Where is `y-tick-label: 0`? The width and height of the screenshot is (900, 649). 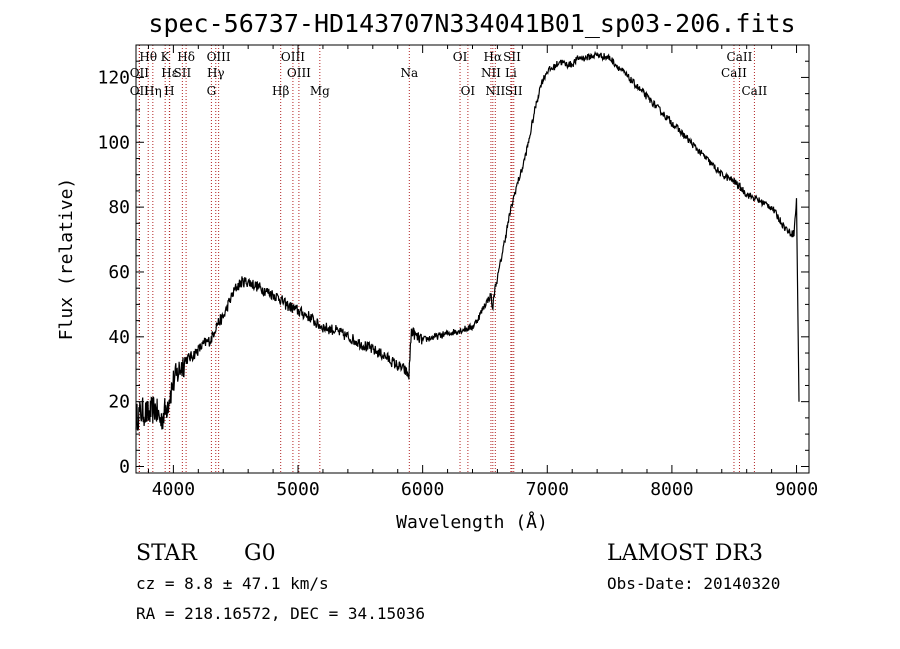
y-tick-label: 0 is located at coordinates (124, 467).